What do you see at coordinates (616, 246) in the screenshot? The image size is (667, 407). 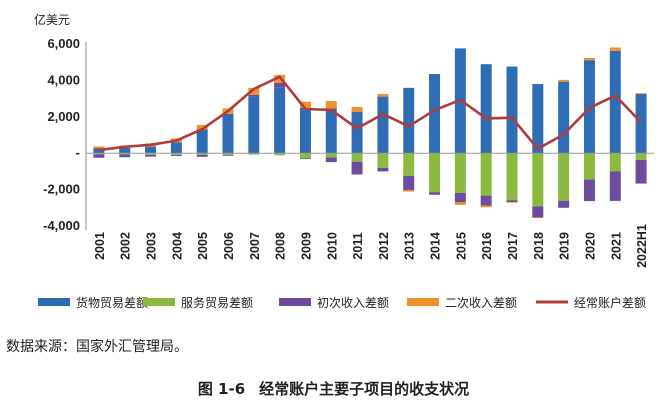 I see `x-tick-label: 2021` at bounding box center [616, 246].